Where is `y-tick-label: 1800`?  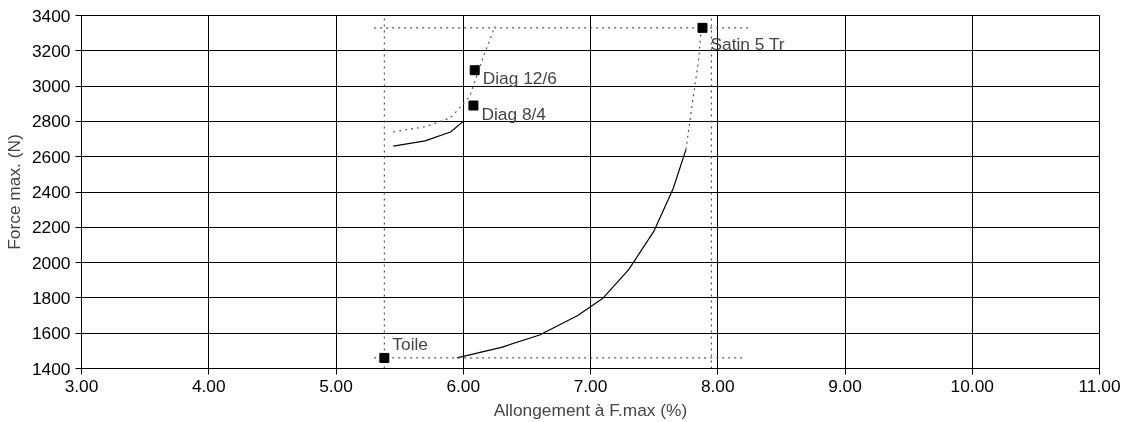 y-tick-label: 1800 is located at coordinates (51, 297).